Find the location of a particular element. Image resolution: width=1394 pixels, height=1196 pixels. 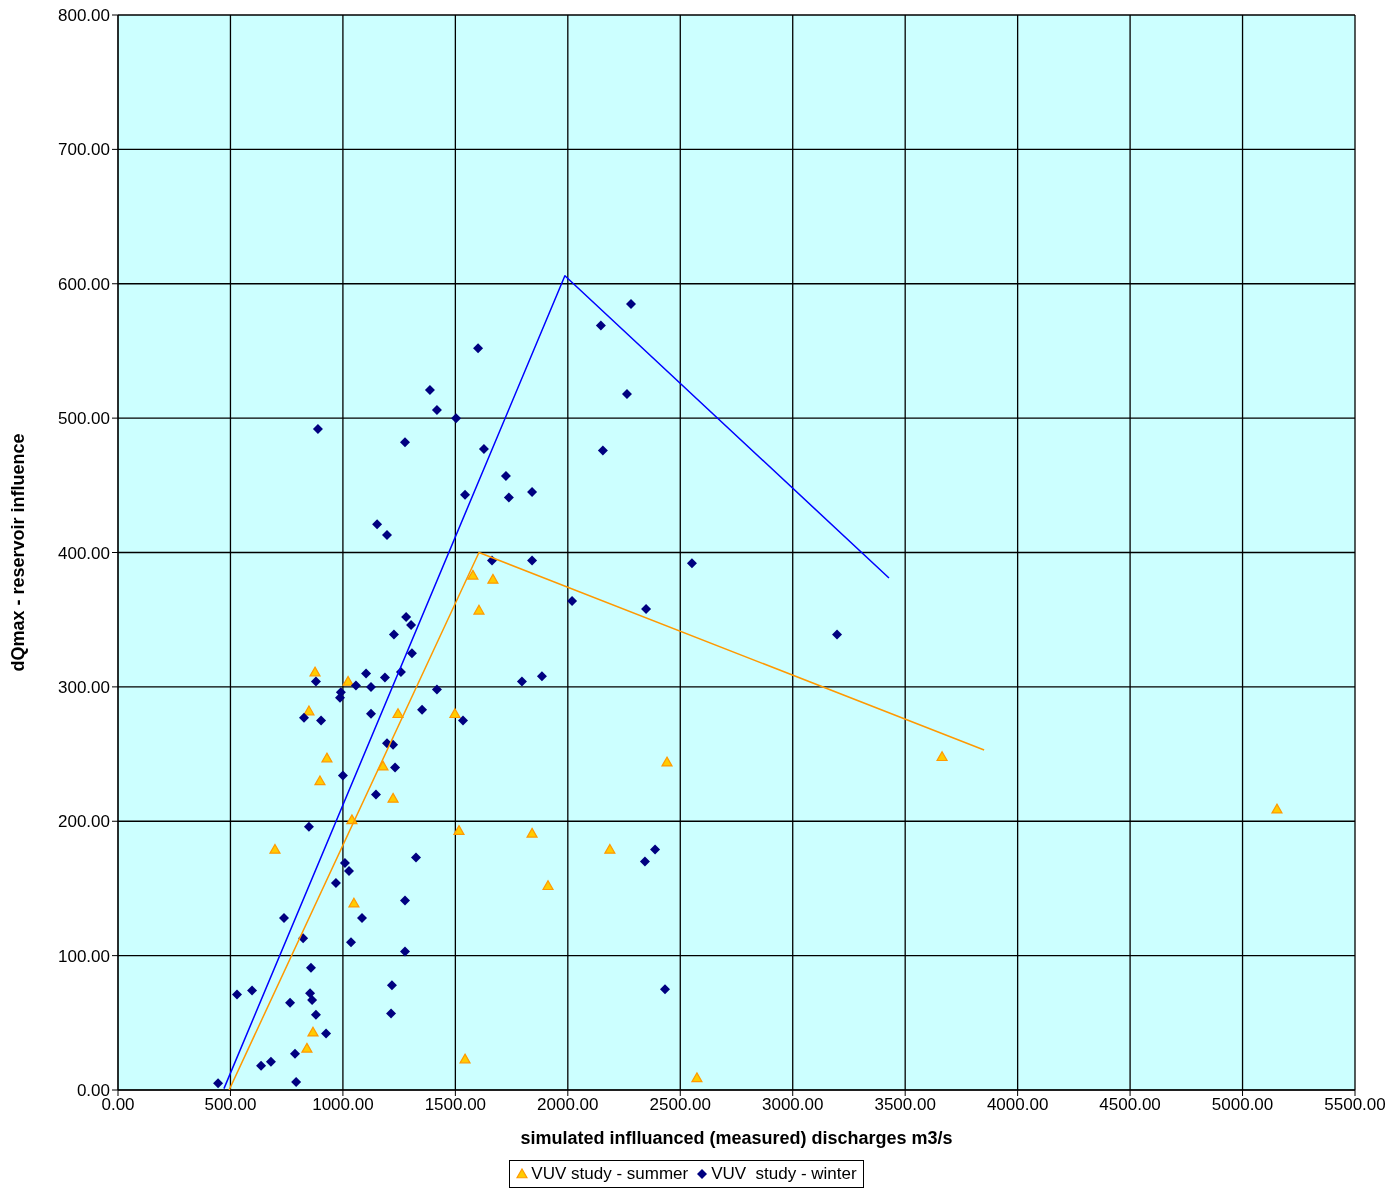

legend-label: VUV study - winter is located at coordinates (784, 1174).